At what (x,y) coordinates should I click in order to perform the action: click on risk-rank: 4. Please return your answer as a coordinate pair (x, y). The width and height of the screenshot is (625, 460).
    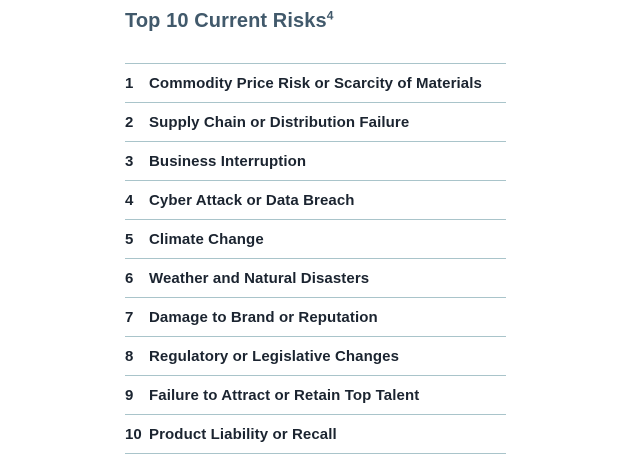
    Looking at the image, I should click on (129, 200).